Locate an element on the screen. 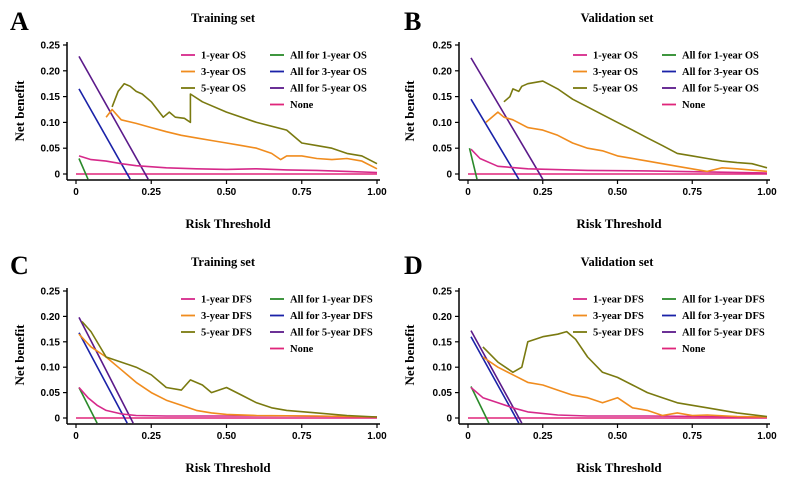  legend-label: All for 3-year DFS is located at coordinates (723, 316).